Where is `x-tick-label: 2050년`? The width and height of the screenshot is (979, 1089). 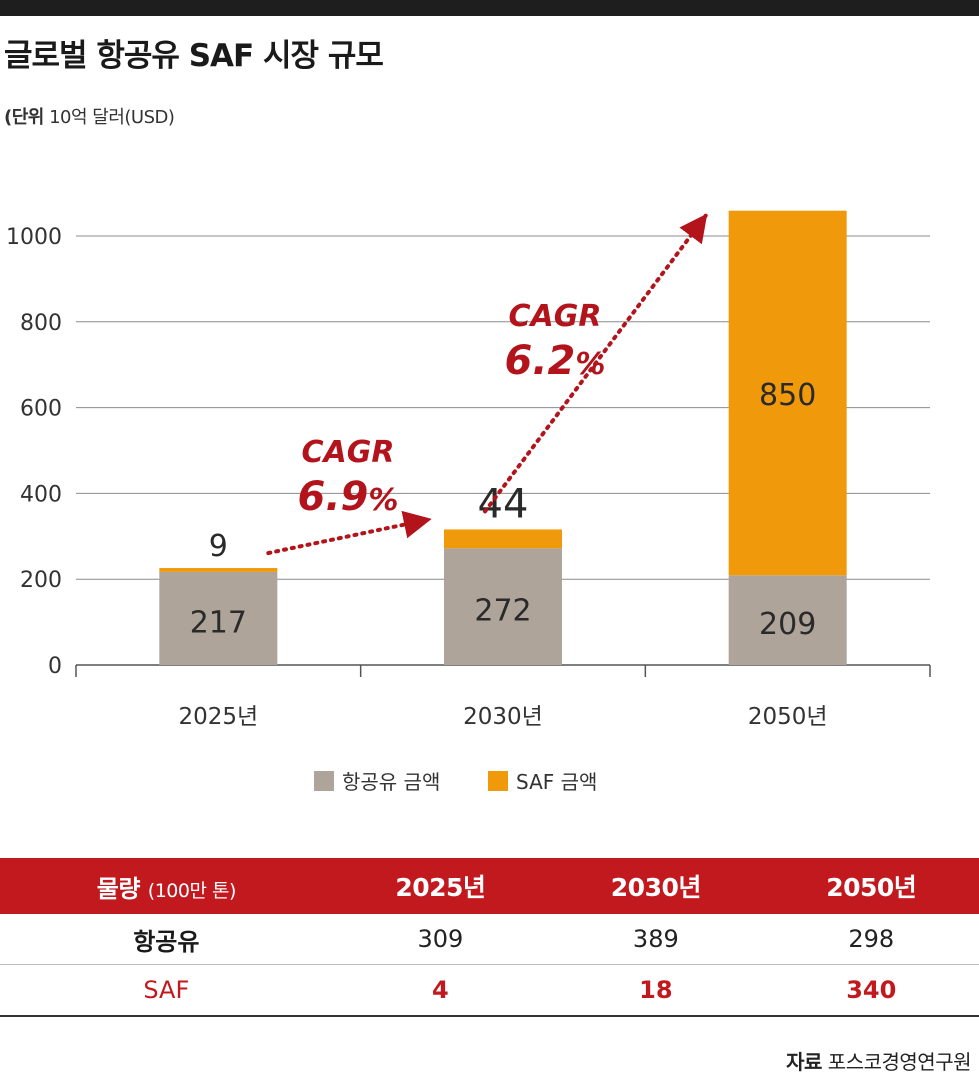 x-tick-label: 2050년 is located at coordinates (788, 717).